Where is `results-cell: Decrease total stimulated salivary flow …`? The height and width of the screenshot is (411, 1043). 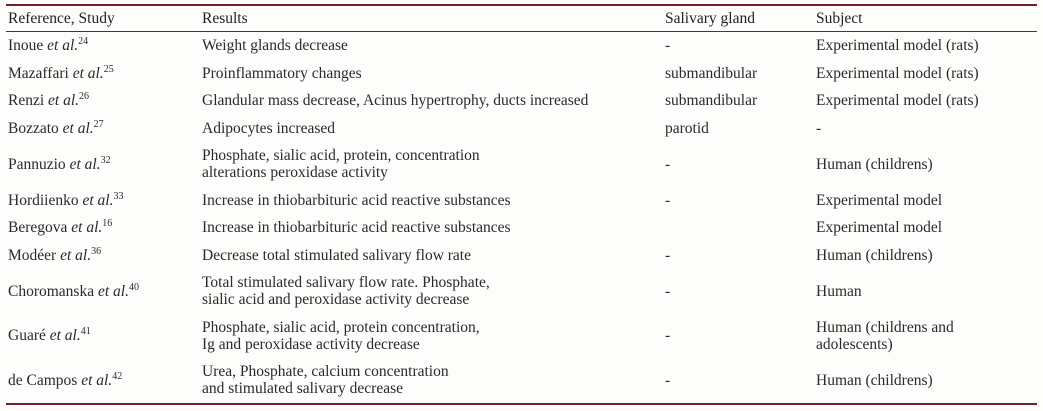 results-cell: Decrease total stimulated salivary flow … is located at coordinates (433, 256).